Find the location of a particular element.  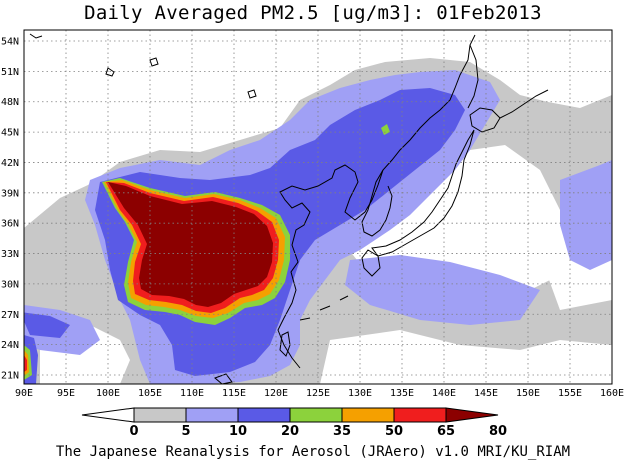

lon-label: 130E is located at coordinates (360, 393).